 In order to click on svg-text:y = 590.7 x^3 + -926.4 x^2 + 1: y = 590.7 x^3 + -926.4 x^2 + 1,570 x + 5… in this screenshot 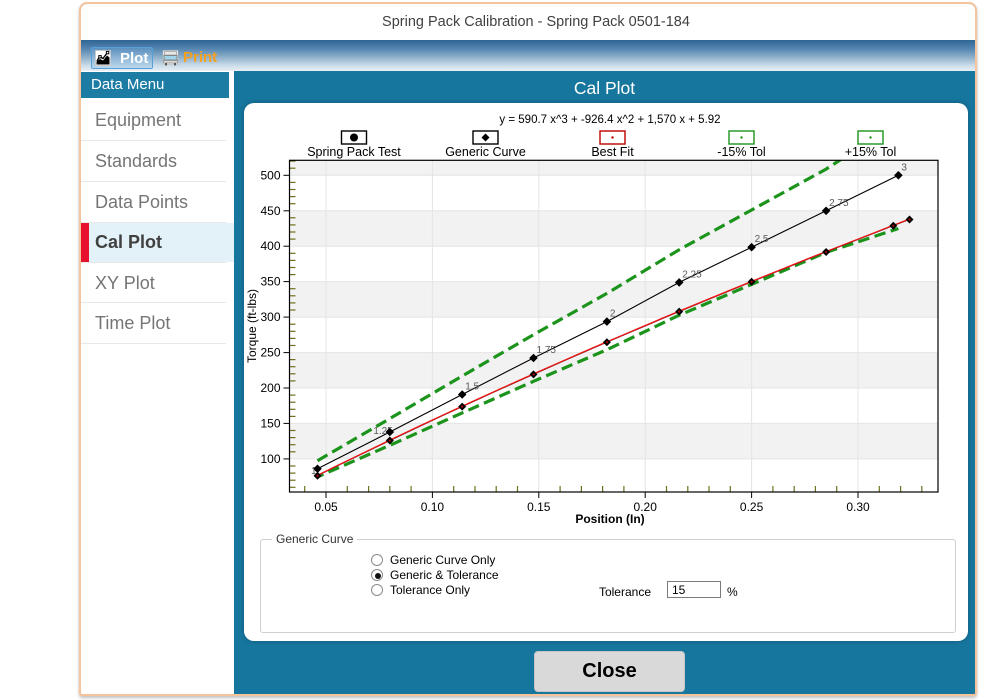, I will do `click(609, 120)`.